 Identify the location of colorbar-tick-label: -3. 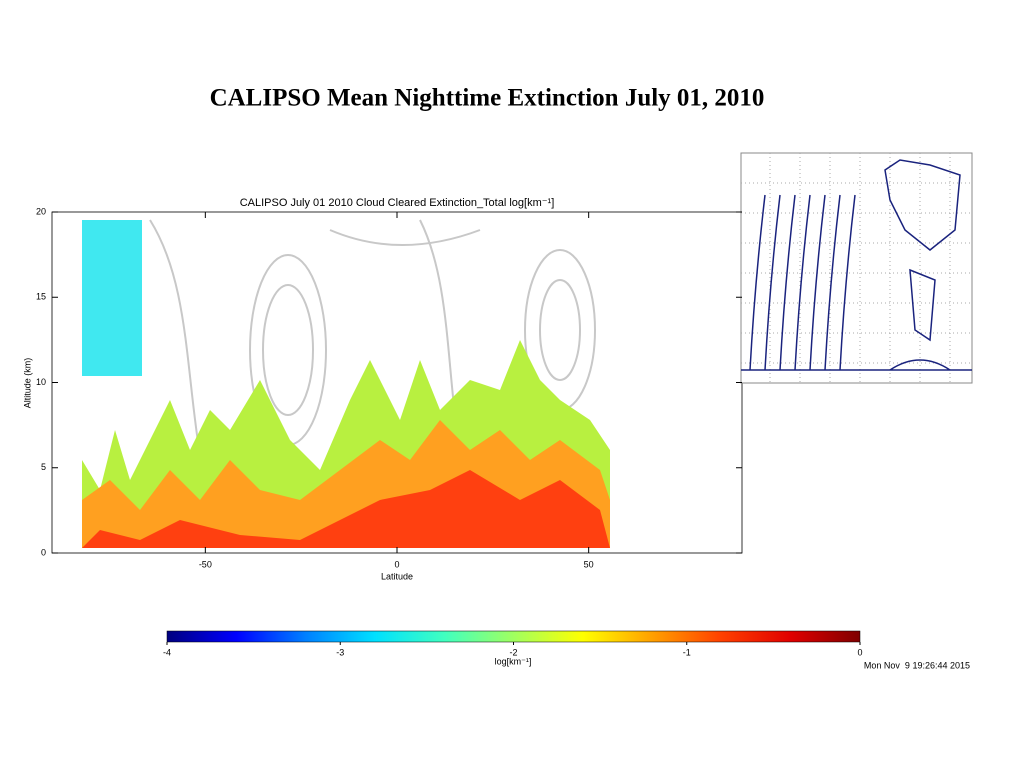
(340, 652).